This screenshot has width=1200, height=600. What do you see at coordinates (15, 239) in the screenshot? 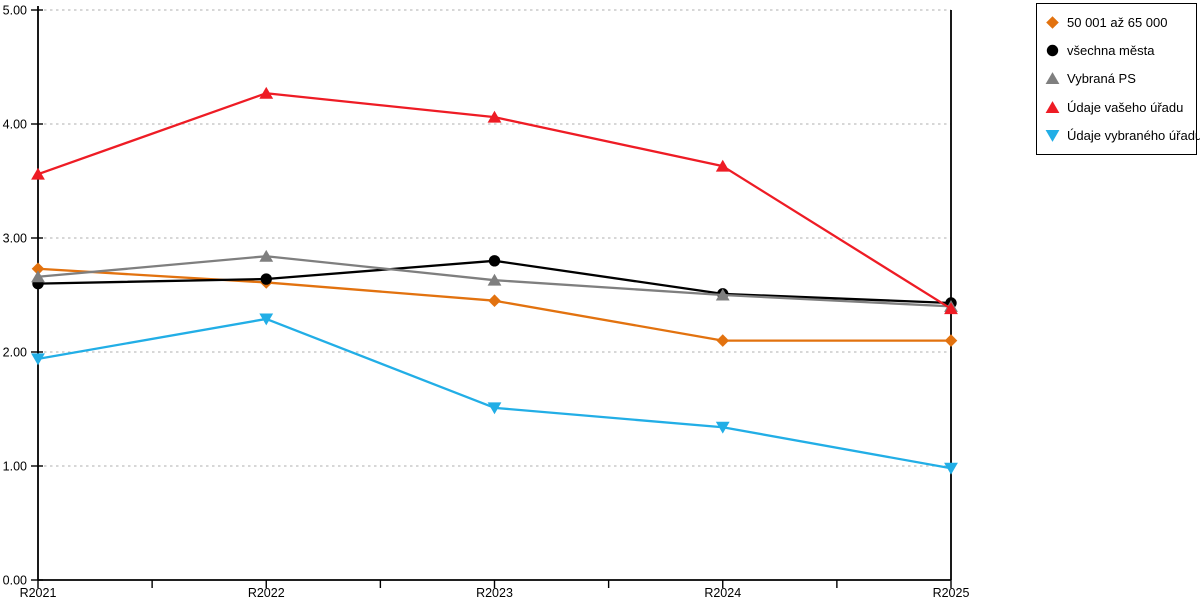
I see `y-tick-label: 3.00` at bounding box center [15, 239].